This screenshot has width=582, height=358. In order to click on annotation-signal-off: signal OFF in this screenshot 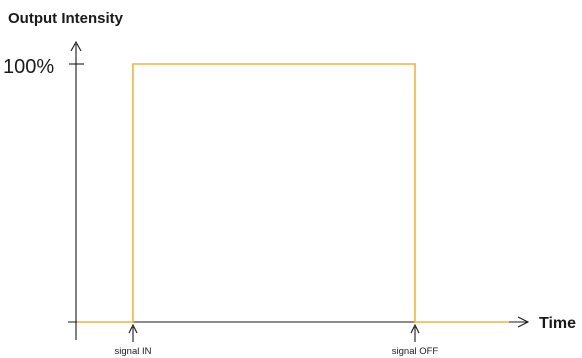, I will do `click(415, 351)`.